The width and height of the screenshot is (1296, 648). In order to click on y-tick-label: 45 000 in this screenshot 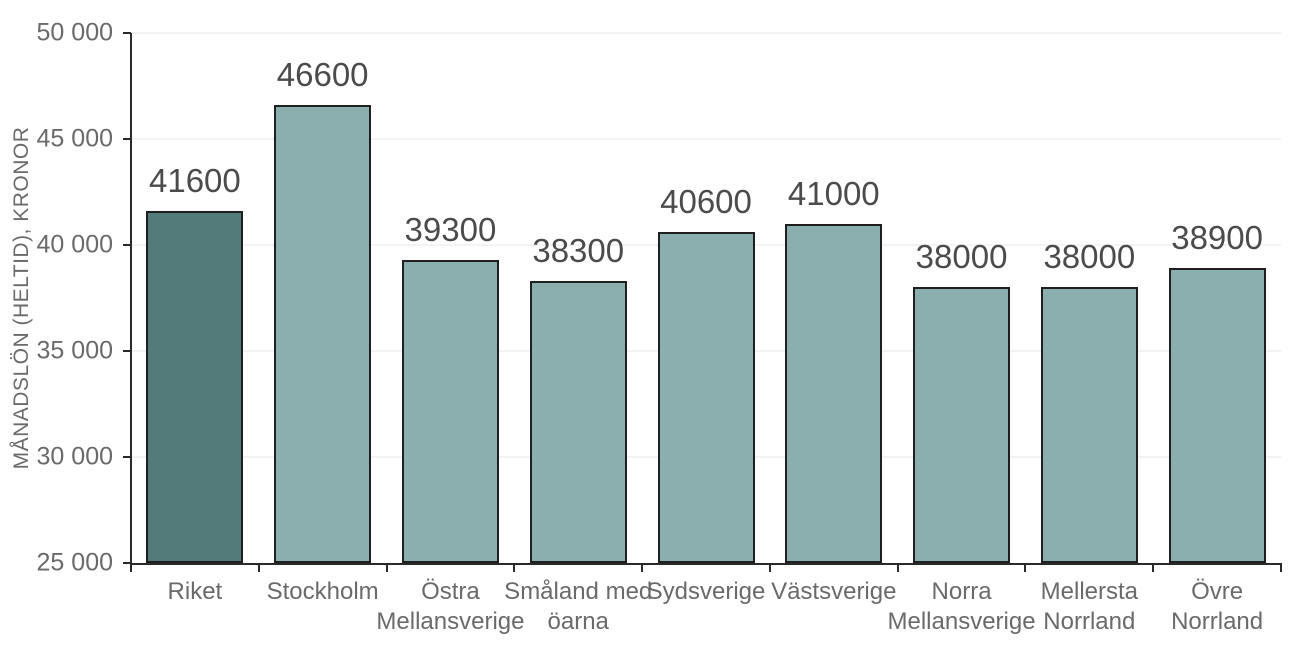, I will do `click(74, 138)`.